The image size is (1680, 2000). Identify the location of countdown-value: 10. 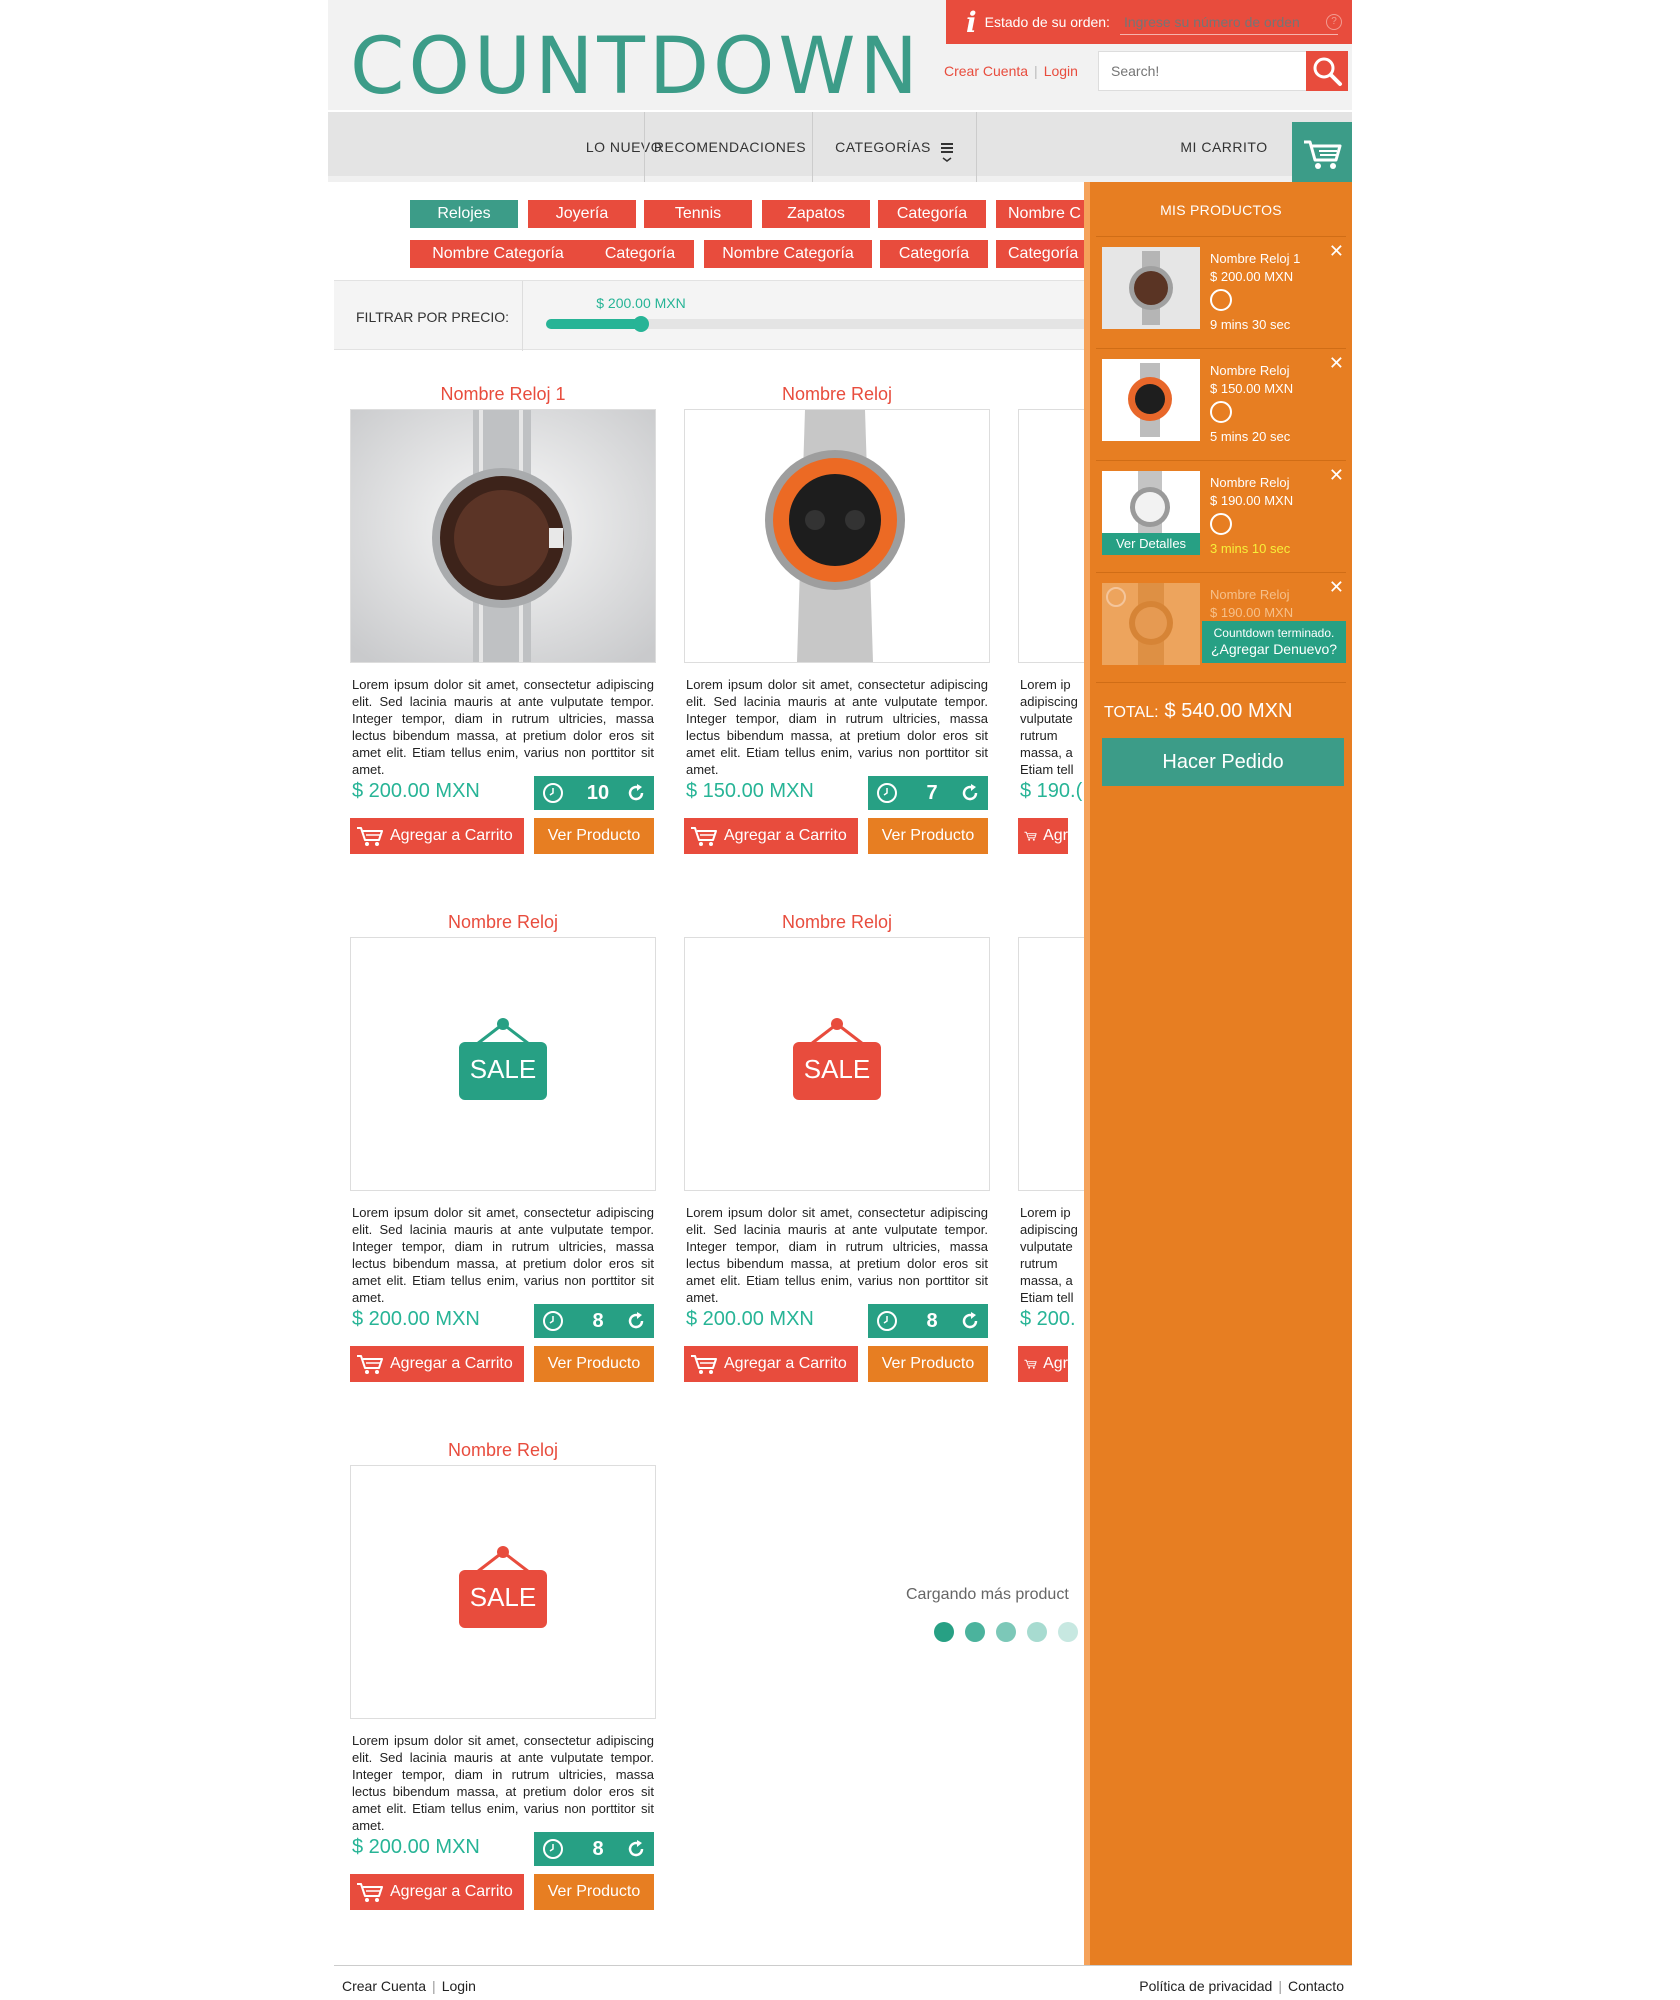
(598, 792).